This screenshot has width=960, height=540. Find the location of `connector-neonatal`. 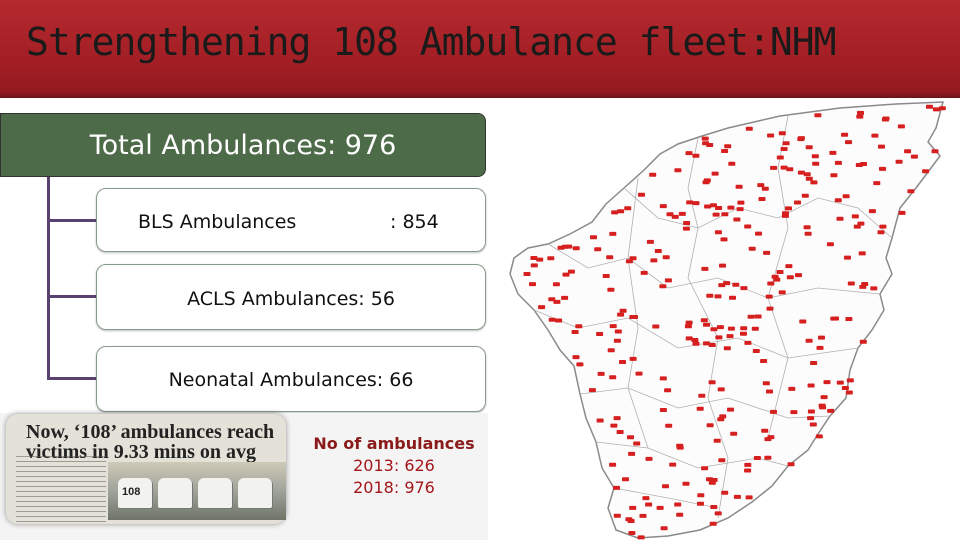

connector-neonatal is located at coordinates (72, 378).